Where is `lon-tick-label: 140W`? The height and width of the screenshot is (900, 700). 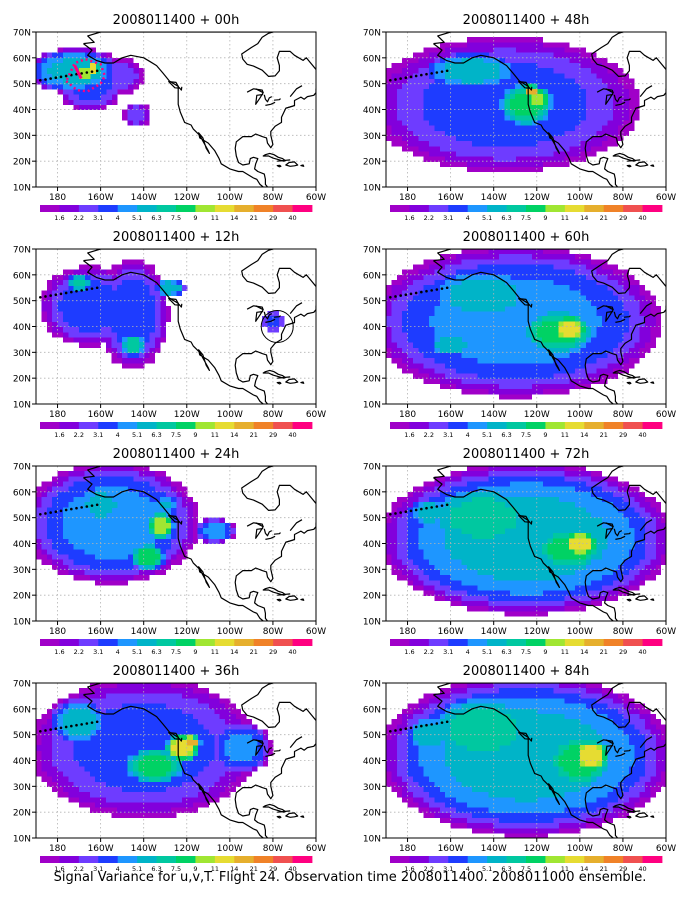 lon-tick-label: 140W is located at coordinates (144, 632).